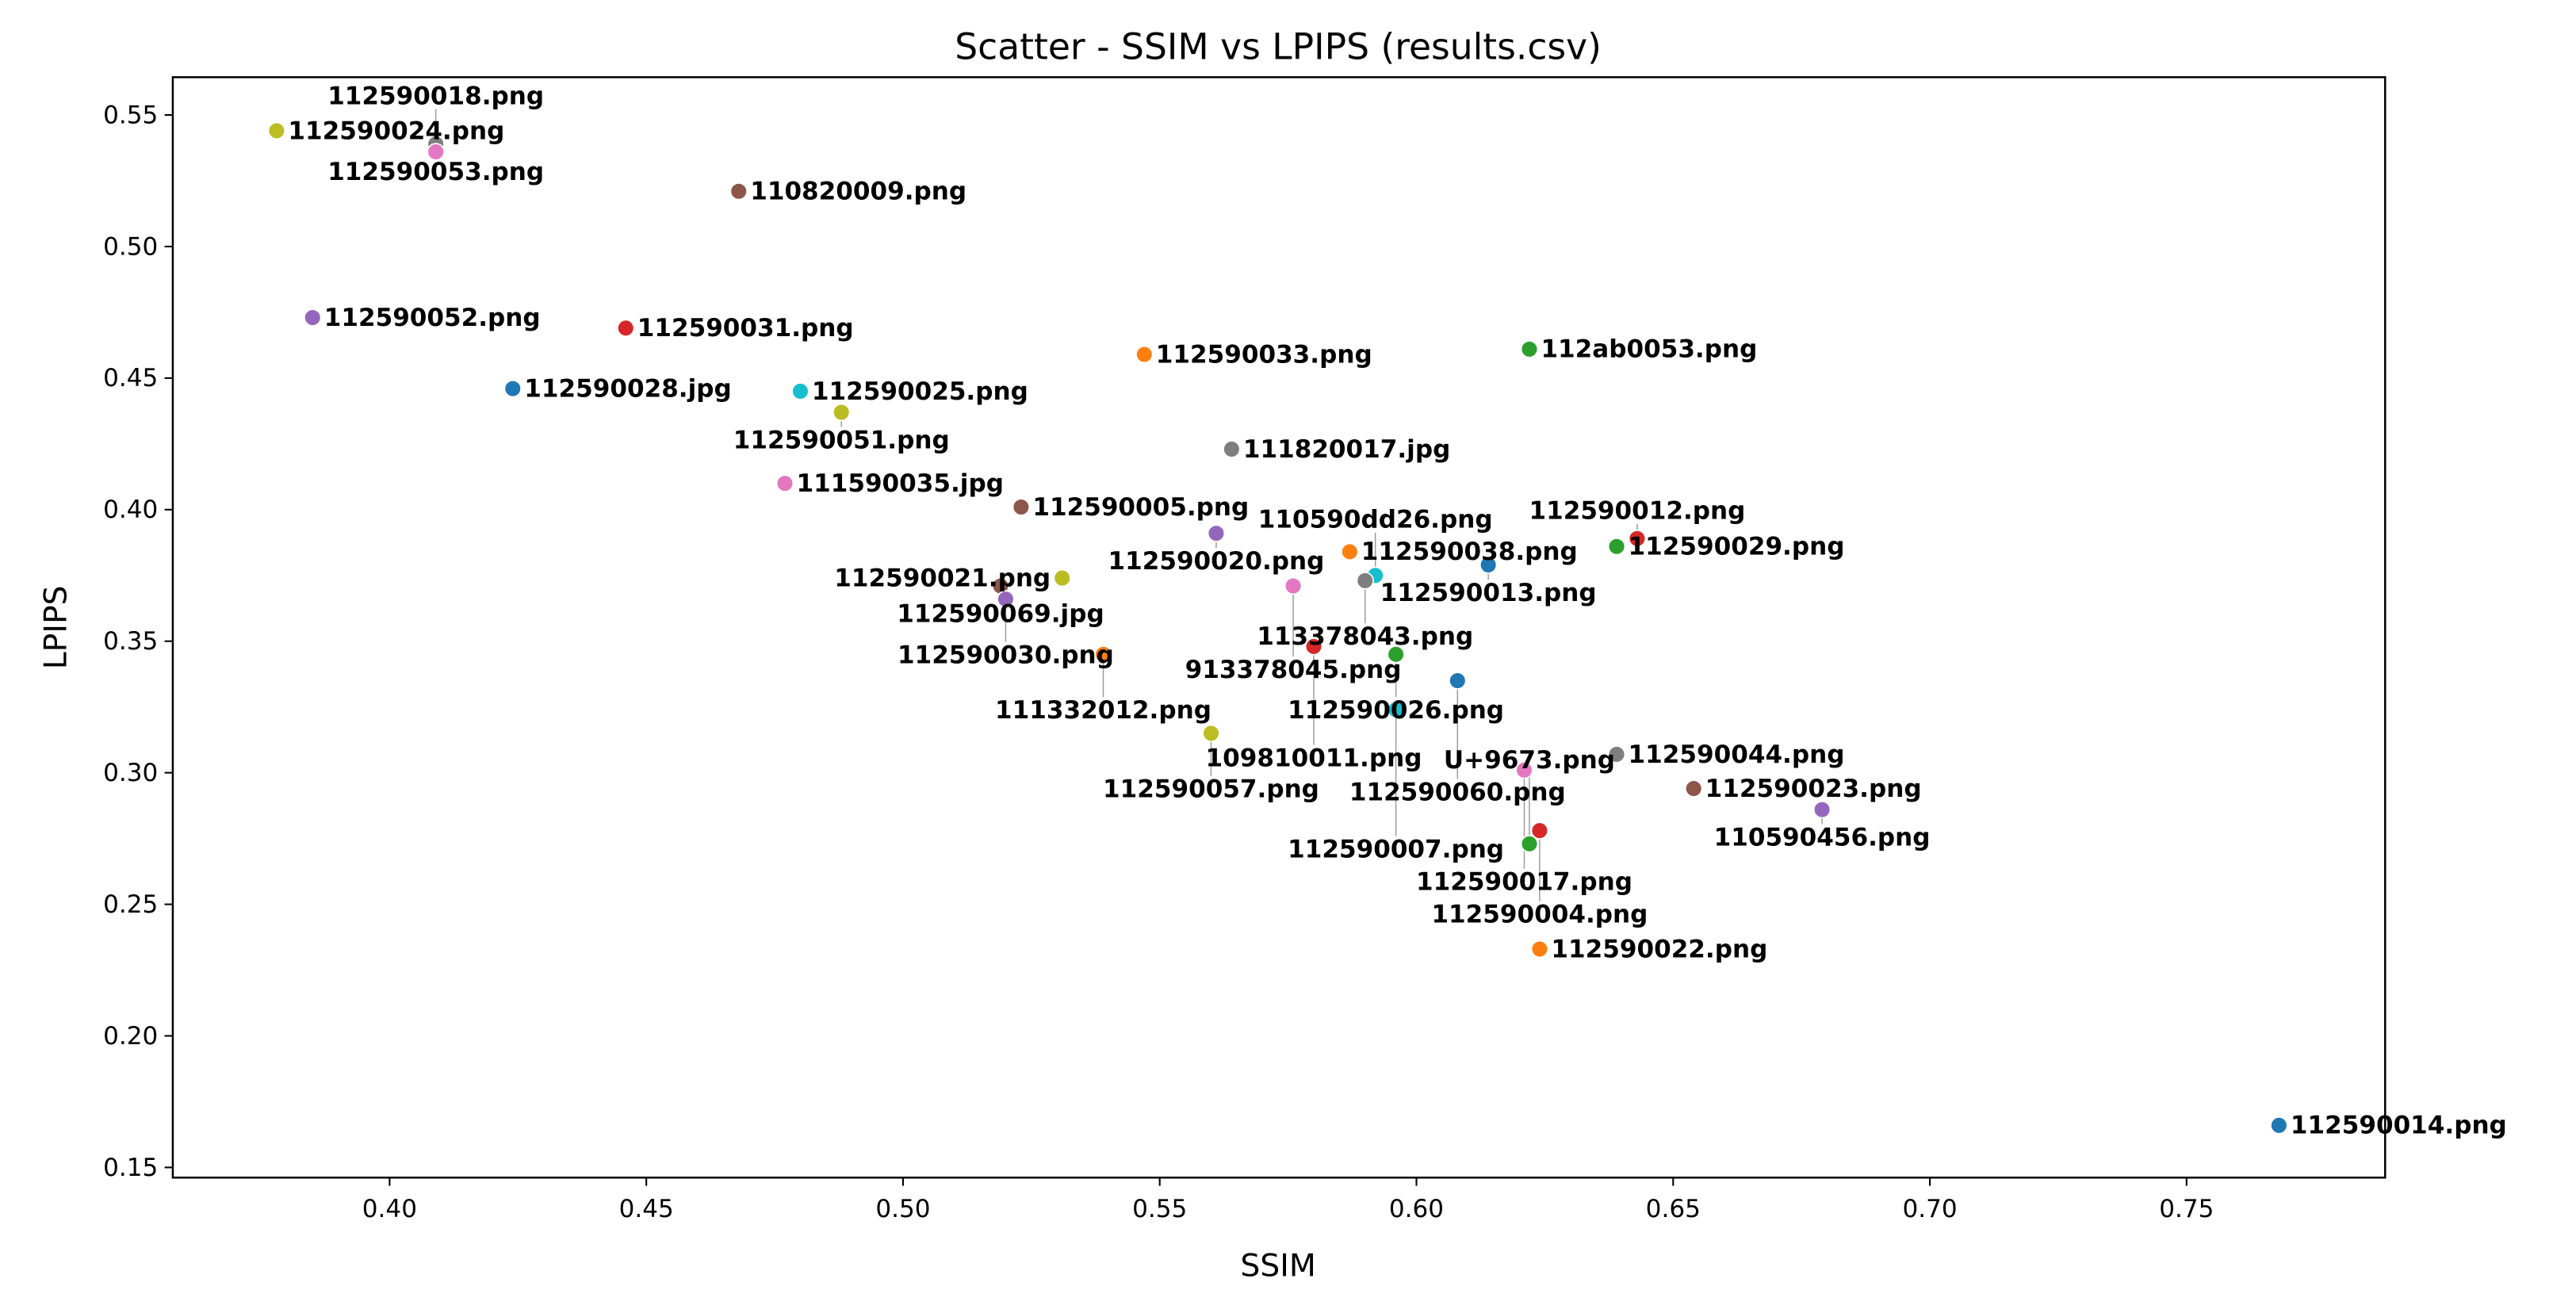 This screenshot has width=2576, height=1309. Describe the element at coordinates (130, 1168) in the screenshot. I see `y-tick-label: 0.15` at that location.